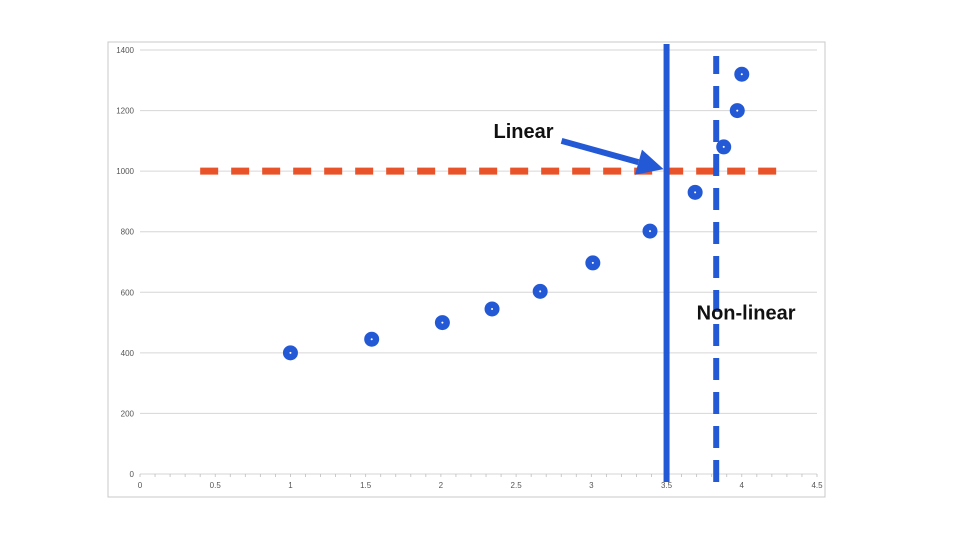 This screenshot has height=540, width=960. I want to click on annotations: Linear Non-linear, so click(645, 223).